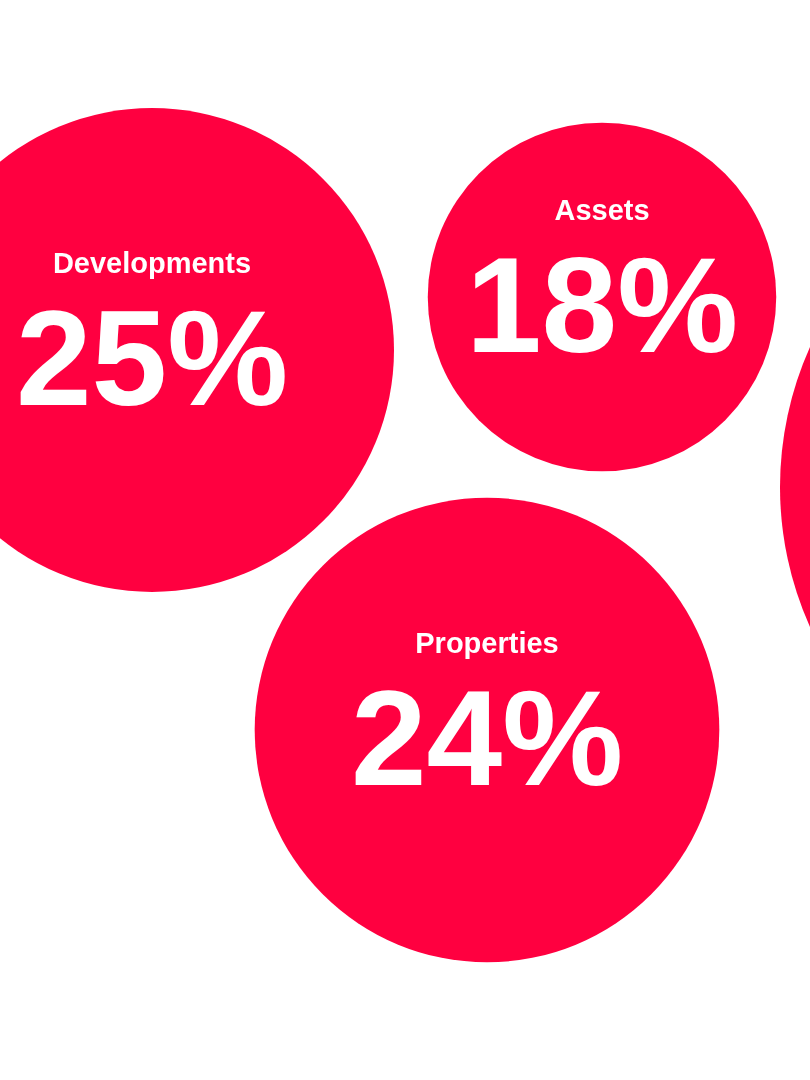 The width and height of the screenshot is (810, 1080). What do you see at coordinates (602, 210) in the screenshot?
I see `category-label: Assets` at bounding box center [602, 210].